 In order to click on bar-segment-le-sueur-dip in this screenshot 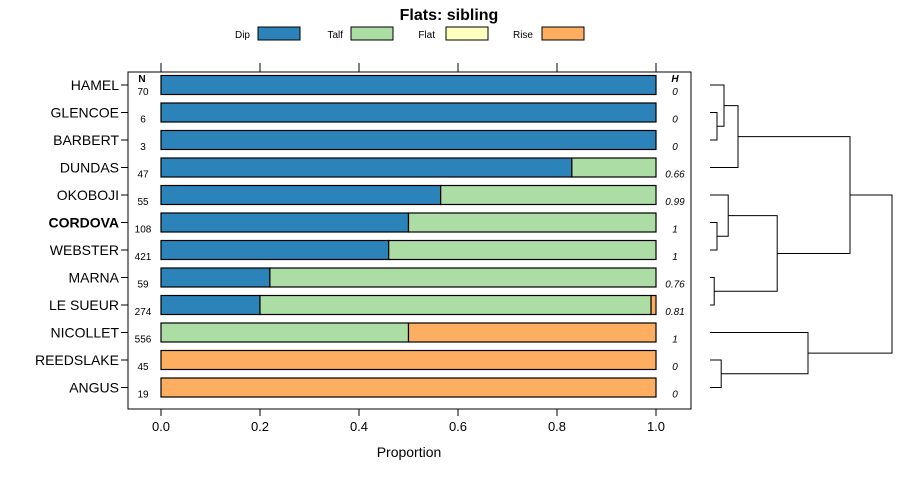, I will do `click(210, 305)`.